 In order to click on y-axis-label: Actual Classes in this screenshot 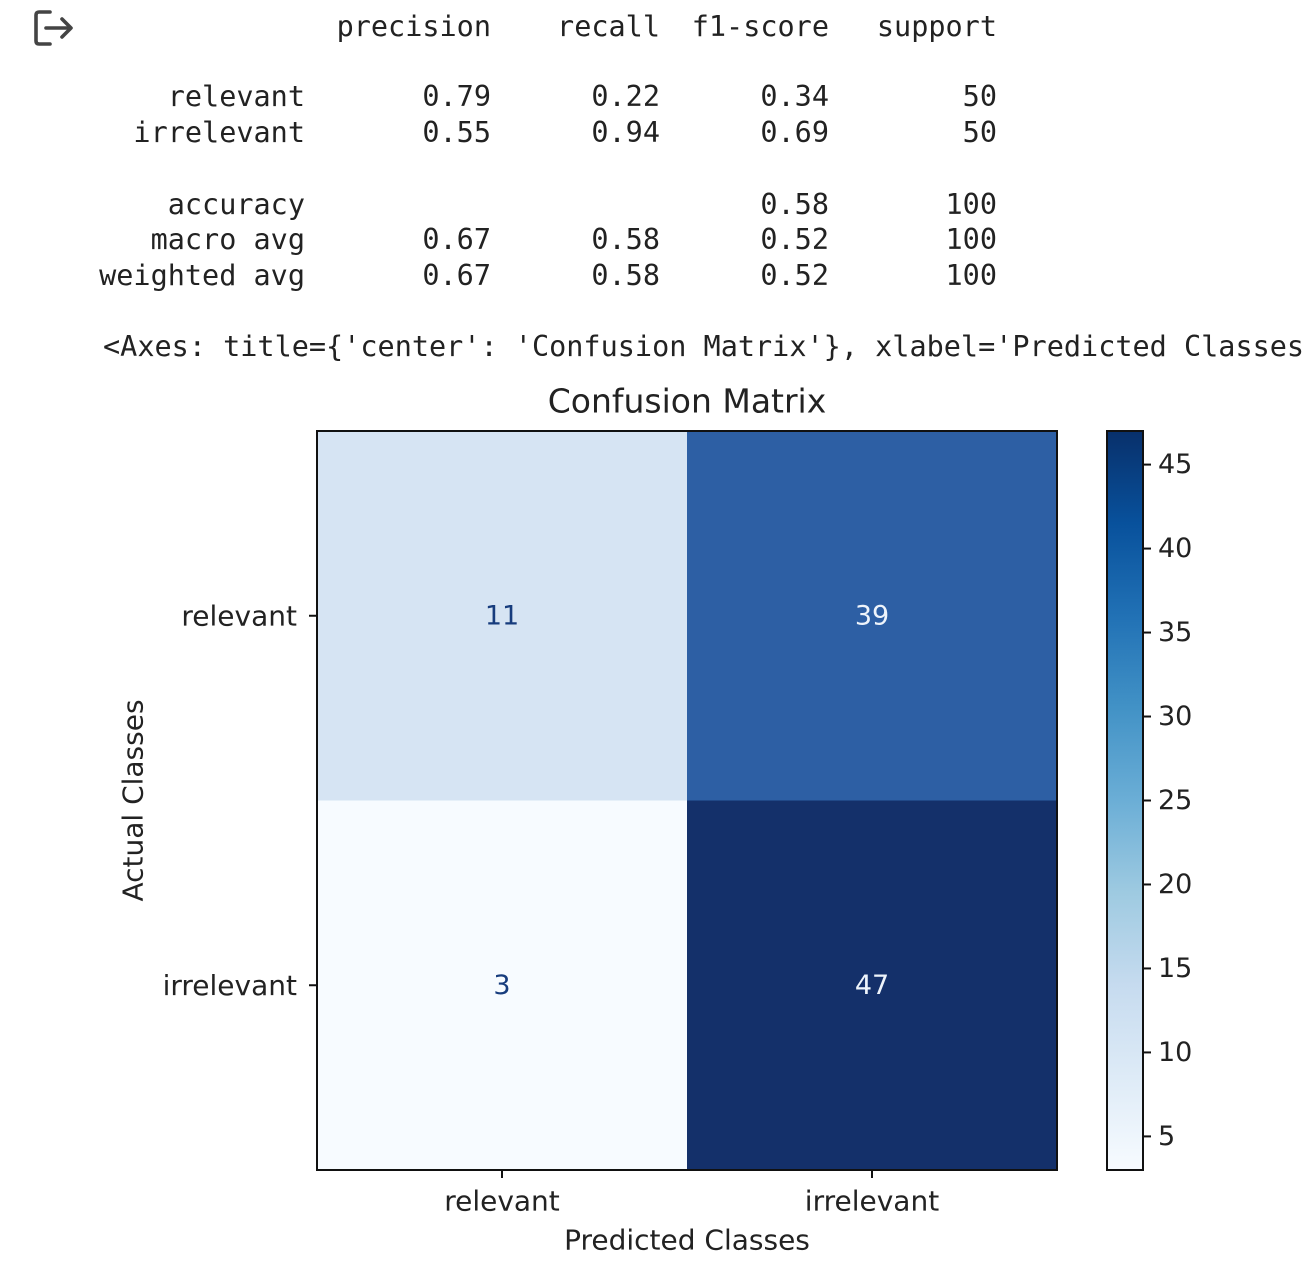, I will do `click(133, 800)`.